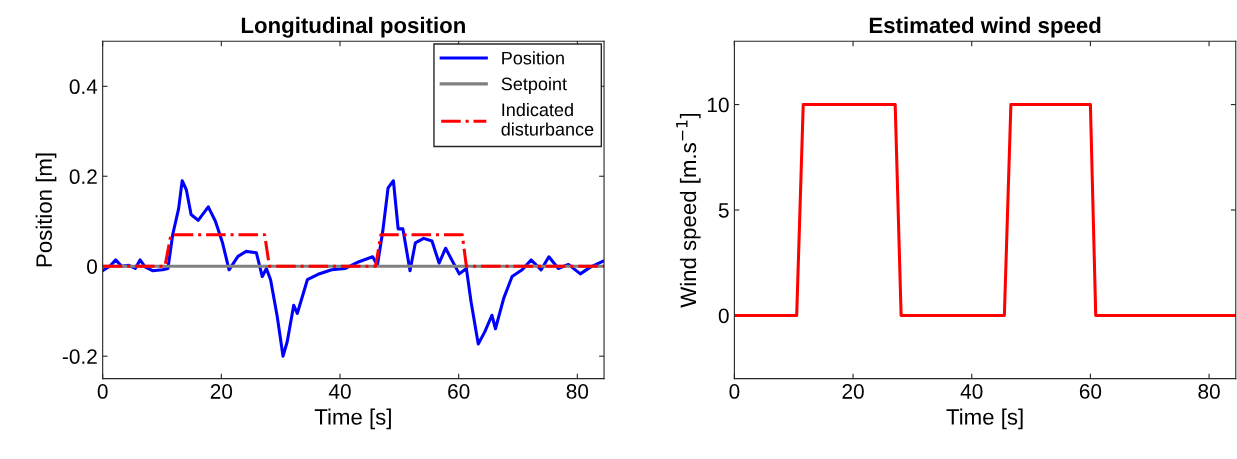 This screenshot has height=459, width=1237. I want to click on chart-title: Longitudinal position, so click(353, 27).